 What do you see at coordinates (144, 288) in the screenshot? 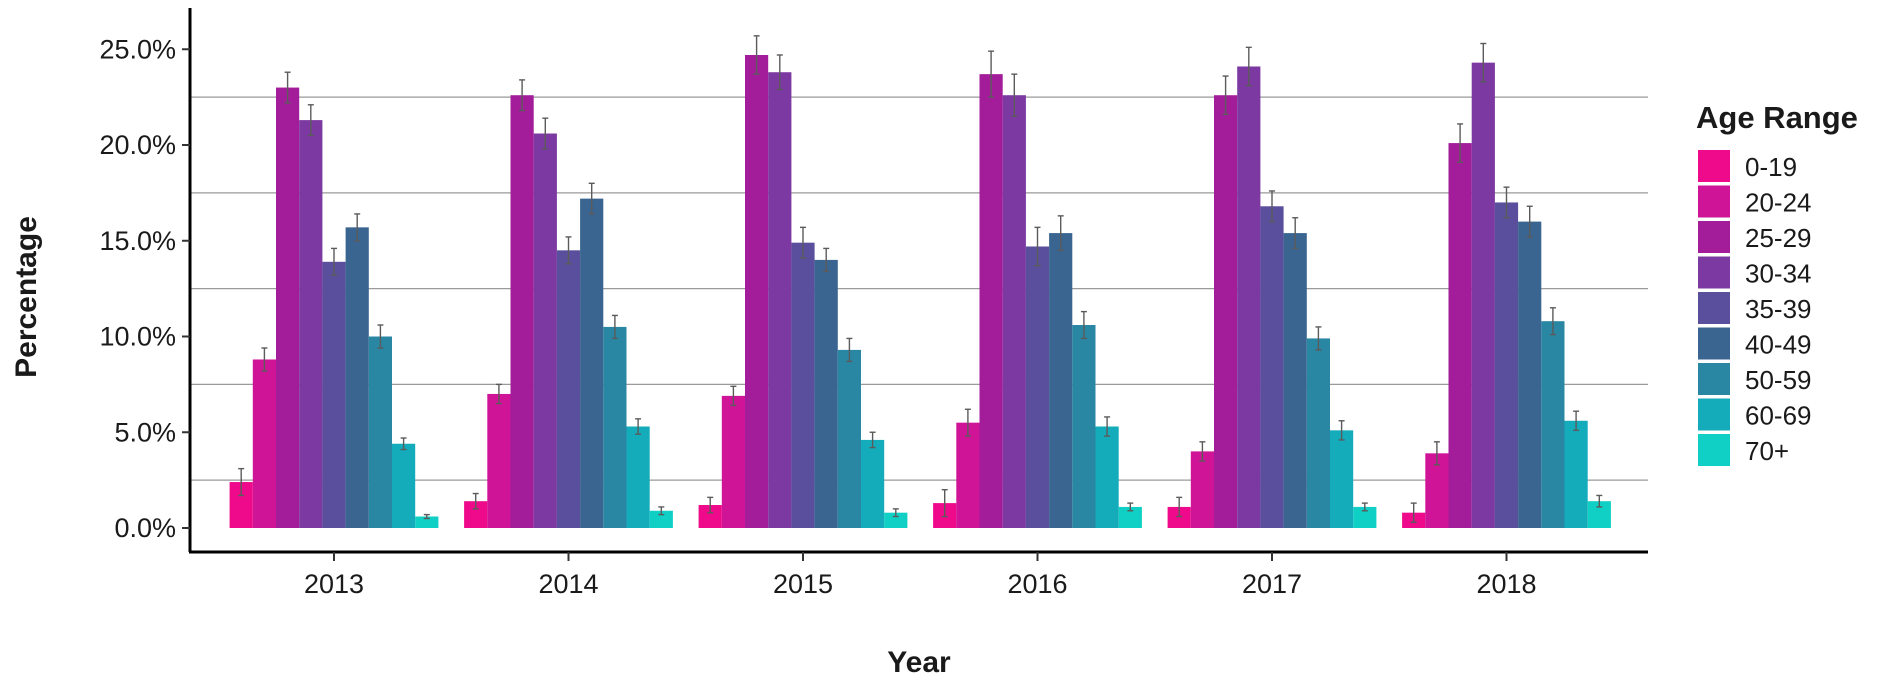
I see `y-ticks: 0.0% 5.0% 10.0% 15.0% 20.0% 25.0%` at bounding box center [144, 288].